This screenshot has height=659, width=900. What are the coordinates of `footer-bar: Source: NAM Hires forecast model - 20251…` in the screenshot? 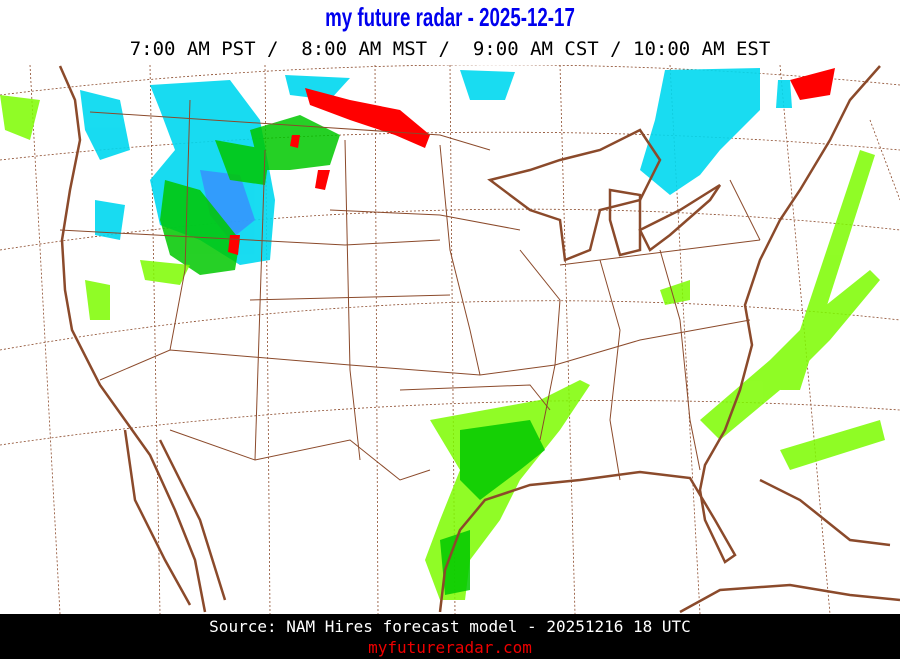 It's located at (450, 636).